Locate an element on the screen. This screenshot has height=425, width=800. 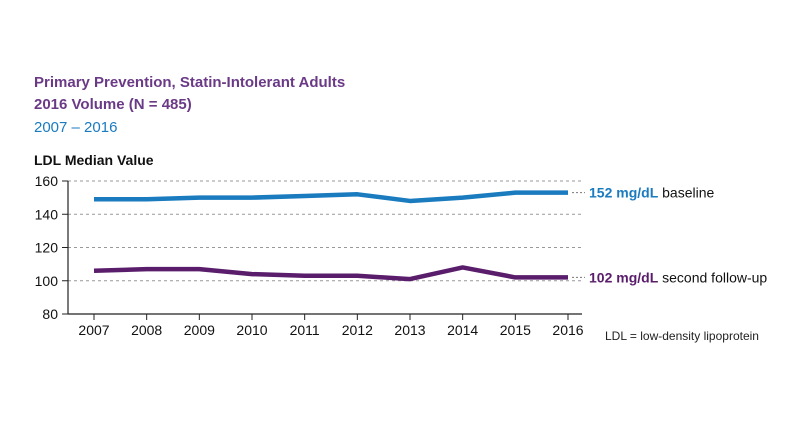
y-tick-label: 160 is located at coordinates (47, 181).